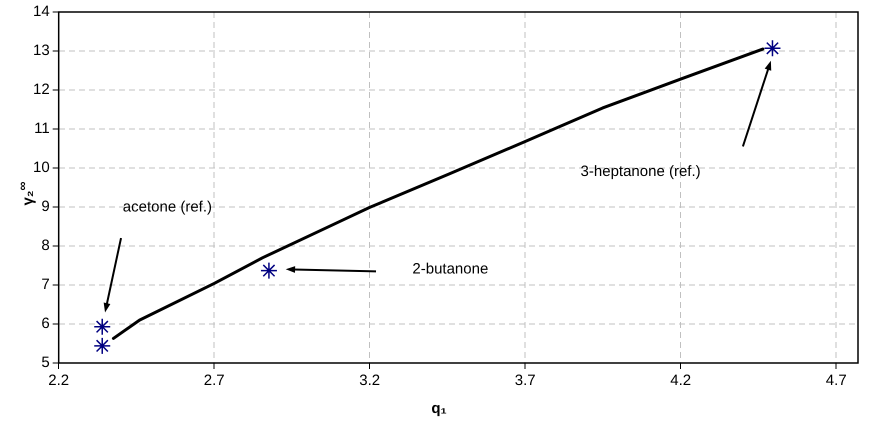 Image resolution: width=878 pixels, height=433 pixels. Describe the element at coordinates (41, 51) in the screenshot. I see `y-tick-label: 13` at that location.